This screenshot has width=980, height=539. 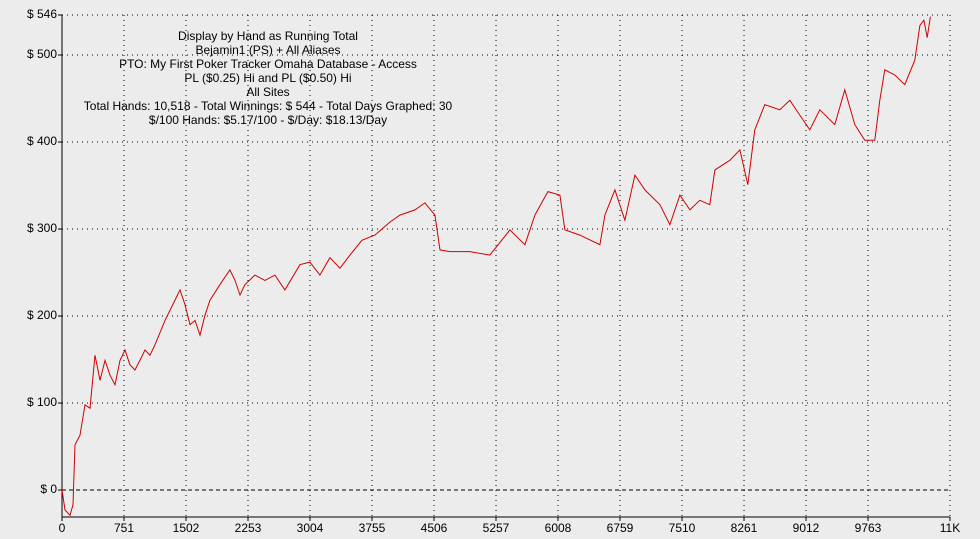 What do you see at coordinates (124, 528) in the screenshot?
I see `x-tick-label: 751` at bounding box center [124, 528].